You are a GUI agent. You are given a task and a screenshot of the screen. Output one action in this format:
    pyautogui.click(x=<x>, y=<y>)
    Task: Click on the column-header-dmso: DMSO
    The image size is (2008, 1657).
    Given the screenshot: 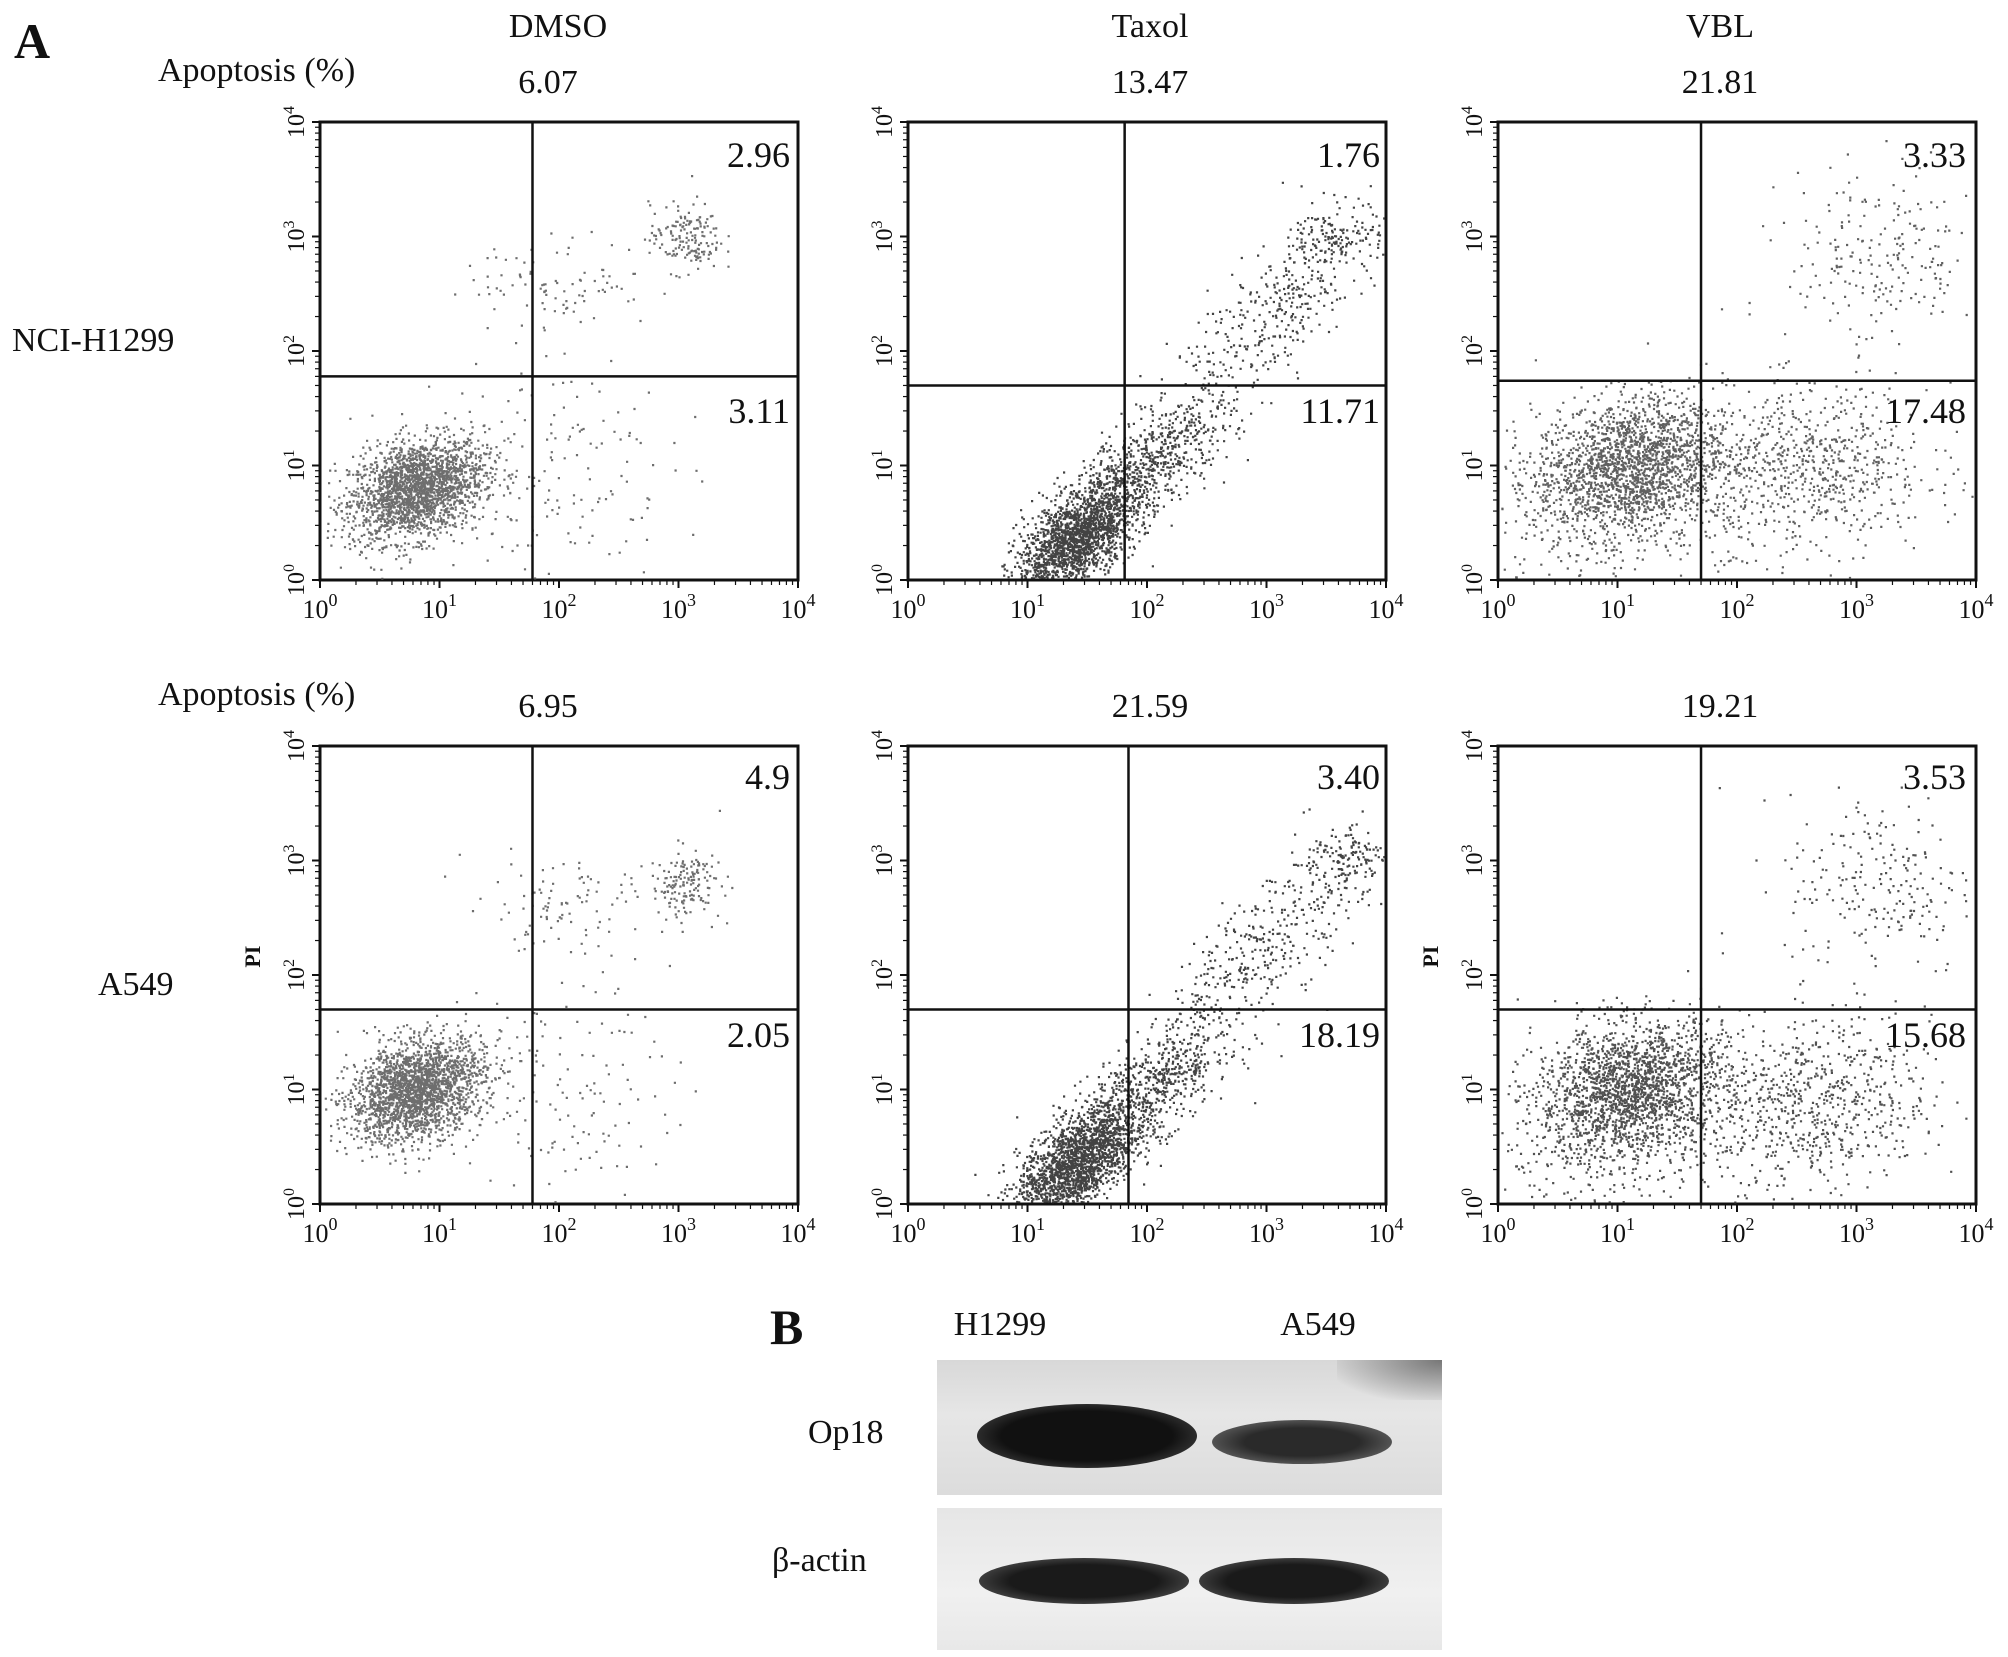 What is the action you would take?
    pyautogui.click(x=558, y=26)
    